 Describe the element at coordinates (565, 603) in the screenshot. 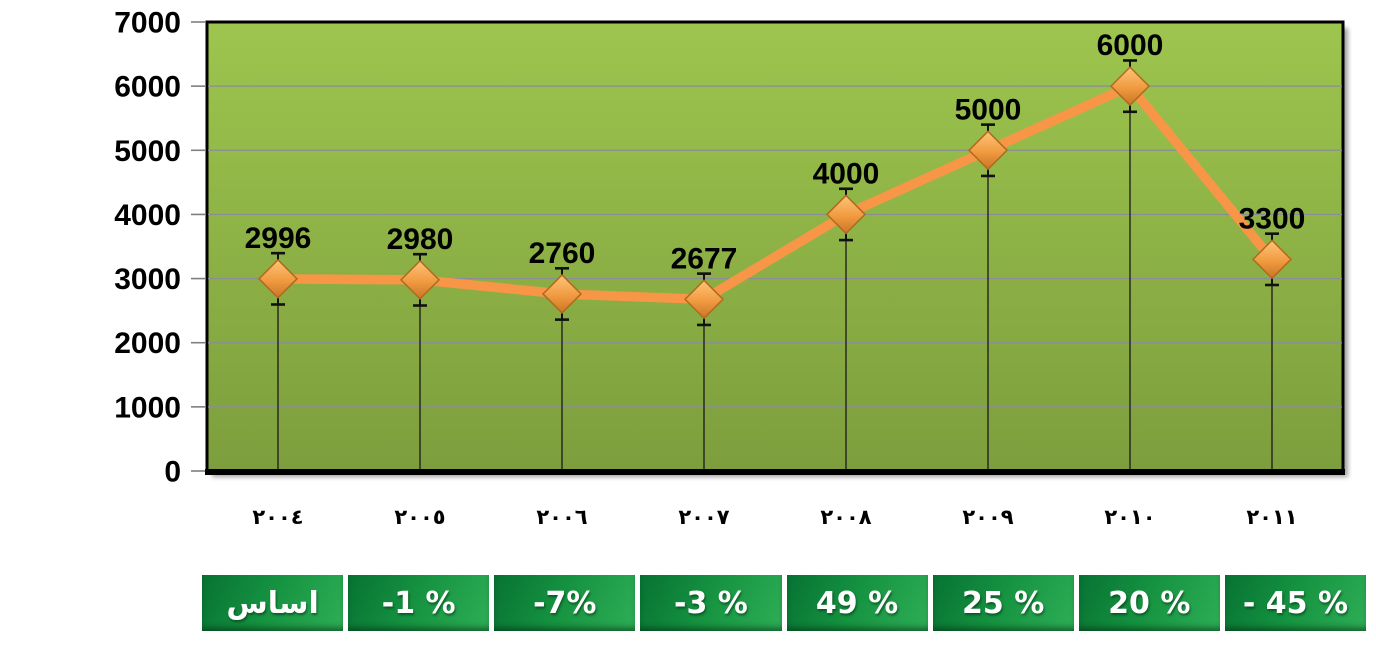

I see `change-cell: -7%` at that location.